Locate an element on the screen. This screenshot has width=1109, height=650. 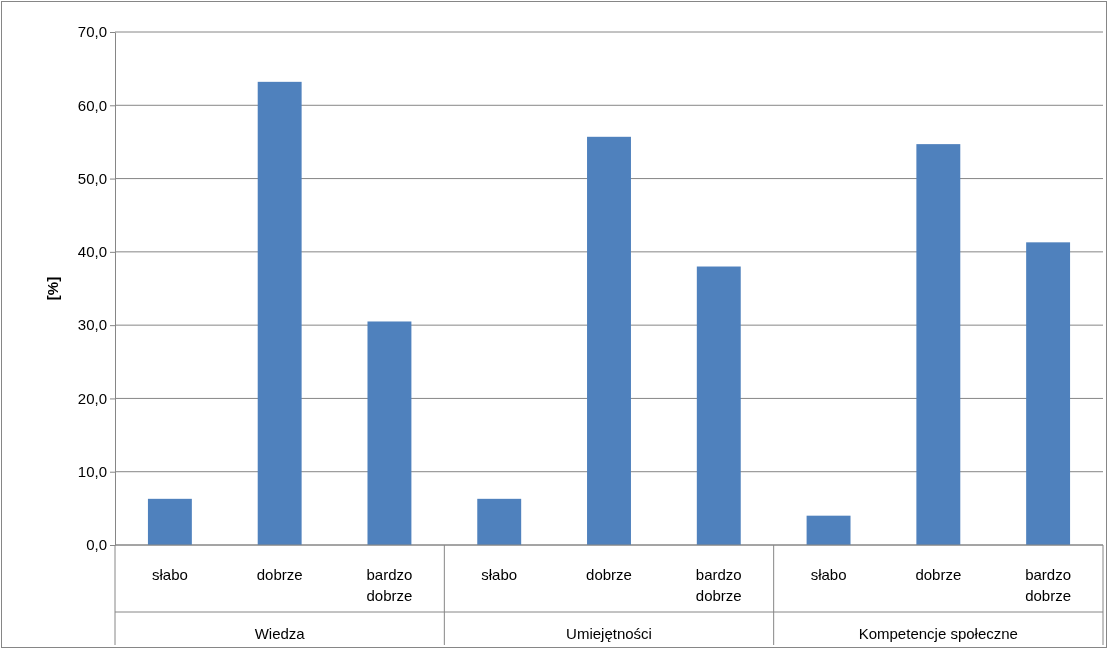
y-tick-label: 70,0 is located at coordinates (92, 32).